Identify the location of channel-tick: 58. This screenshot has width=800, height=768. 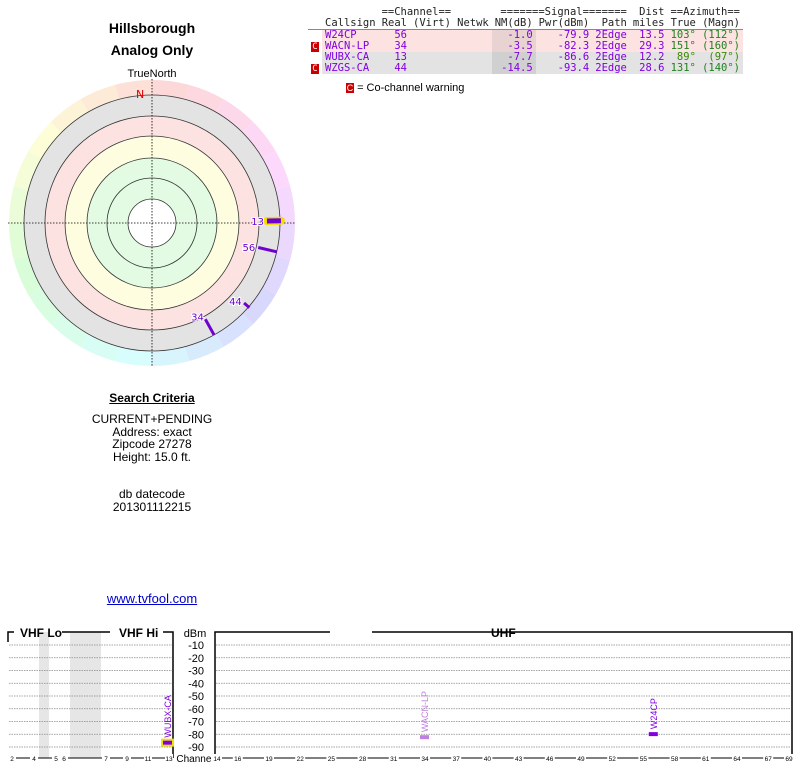
(675, 759).